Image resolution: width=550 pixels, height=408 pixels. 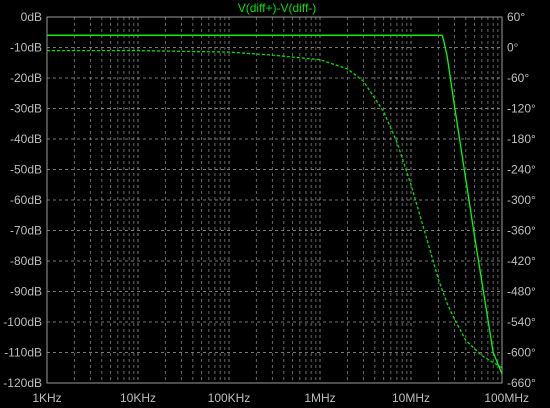 I want to click on x-tick-label: 1MHz, so click(x=319, y=398).